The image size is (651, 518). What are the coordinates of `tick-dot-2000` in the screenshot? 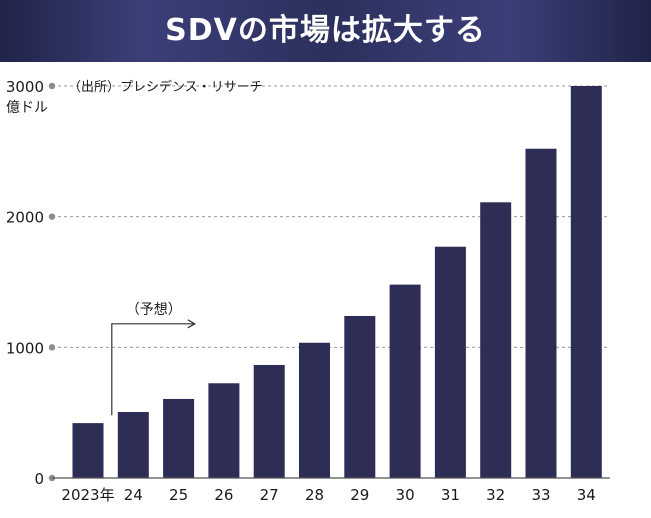 It's located at (52, 216).